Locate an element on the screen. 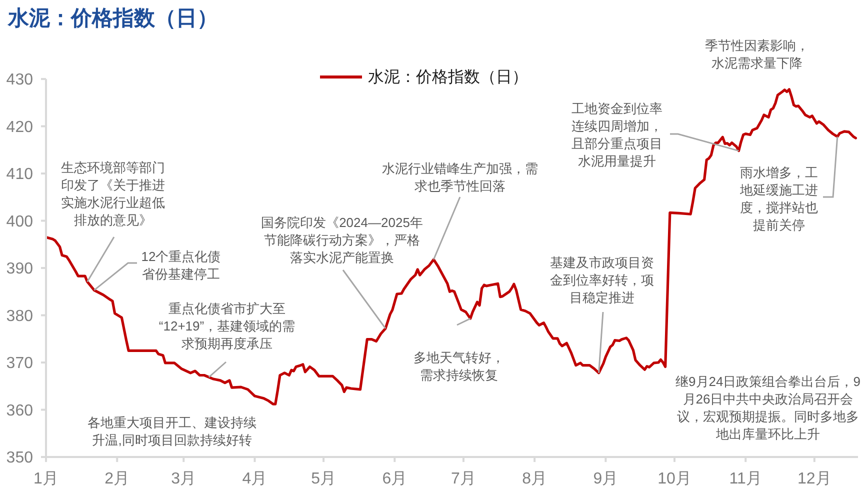  y-tick-label: 380 is located at coordinates (20, 316).